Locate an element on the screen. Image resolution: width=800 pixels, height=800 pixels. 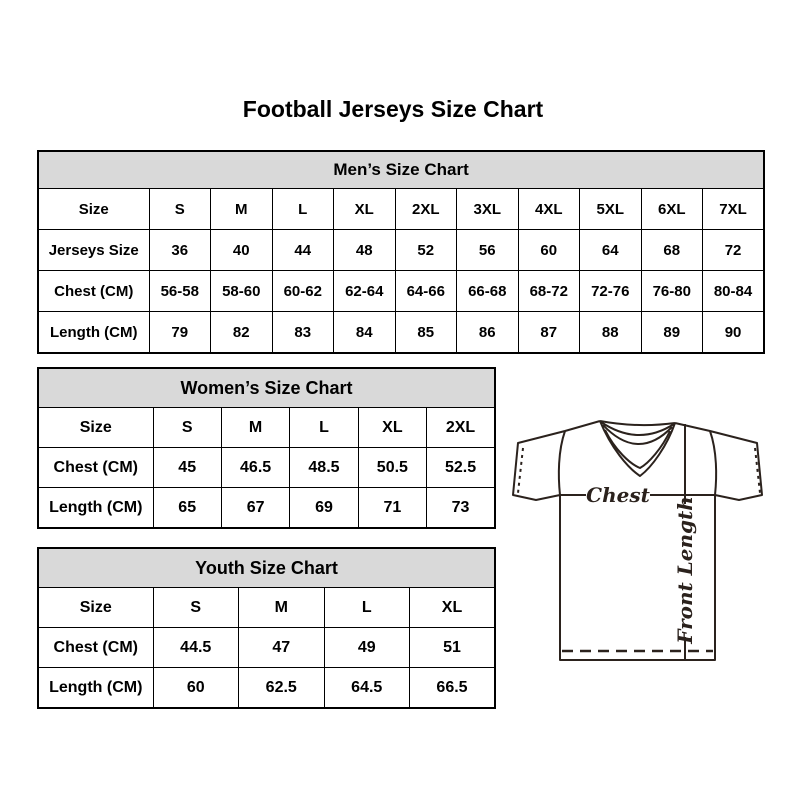
collar-top-edge is located at coordinates (637, 423).